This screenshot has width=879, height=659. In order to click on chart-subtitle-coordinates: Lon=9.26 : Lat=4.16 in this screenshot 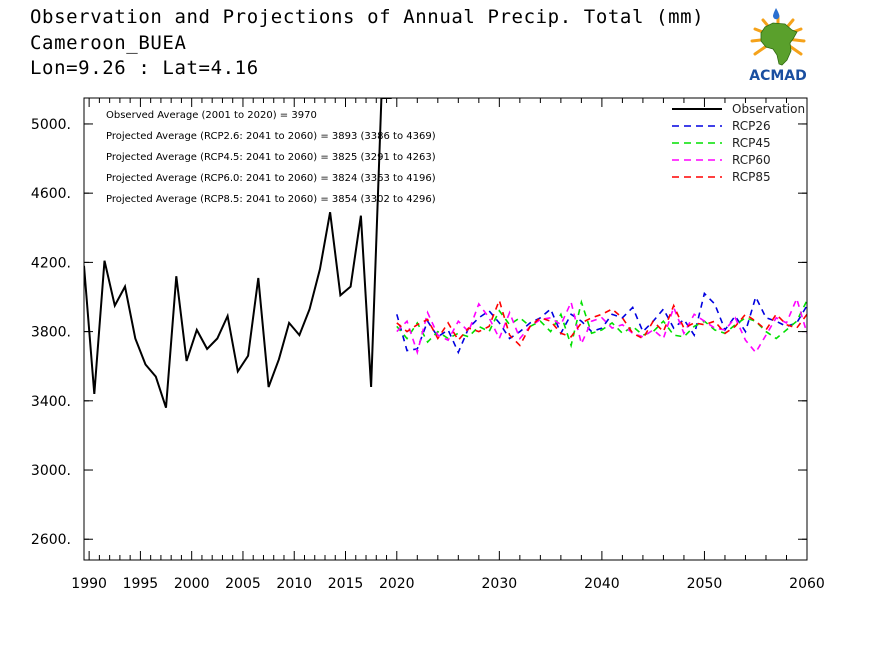, I will do `click(144, 68)`.